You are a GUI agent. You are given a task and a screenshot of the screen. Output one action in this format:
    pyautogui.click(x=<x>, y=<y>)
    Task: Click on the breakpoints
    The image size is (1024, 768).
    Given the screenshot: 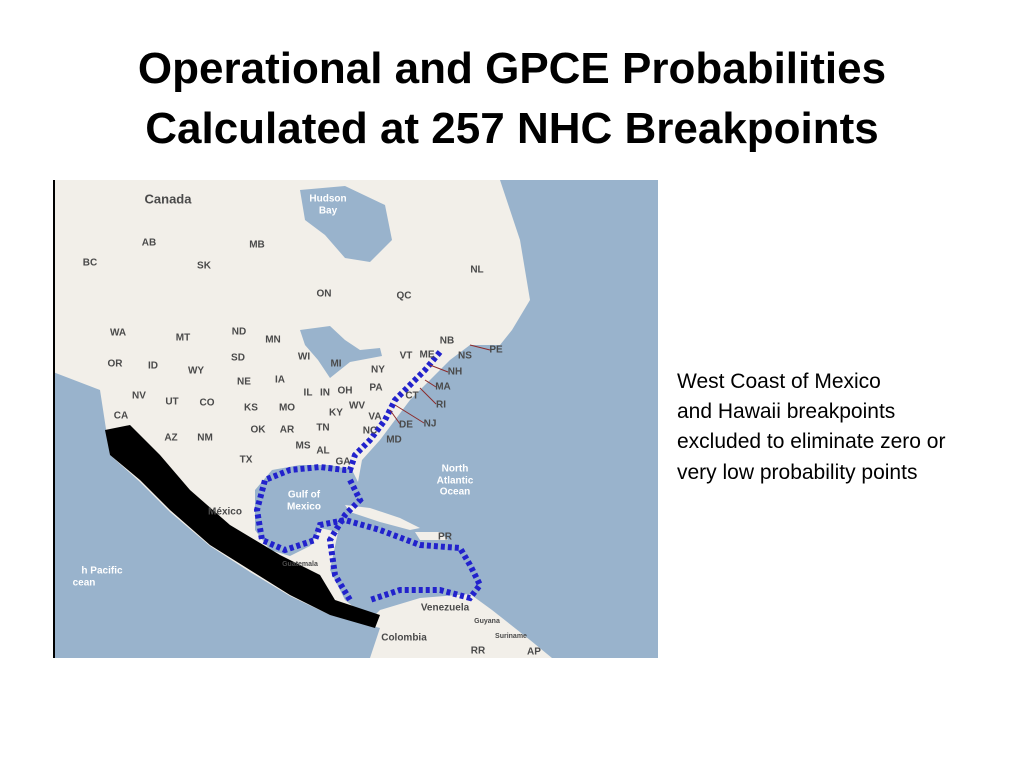 What is the action you would take?
    pyautogui.click(x=368, y=476)
    